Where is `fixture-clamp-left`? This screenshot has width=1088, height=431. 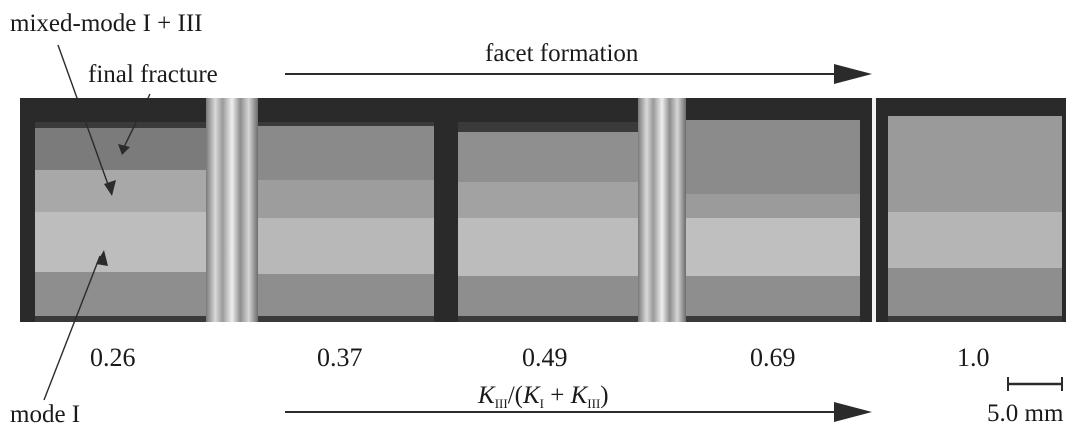 fixture-clamp-left is located at coordinates (232, 210).